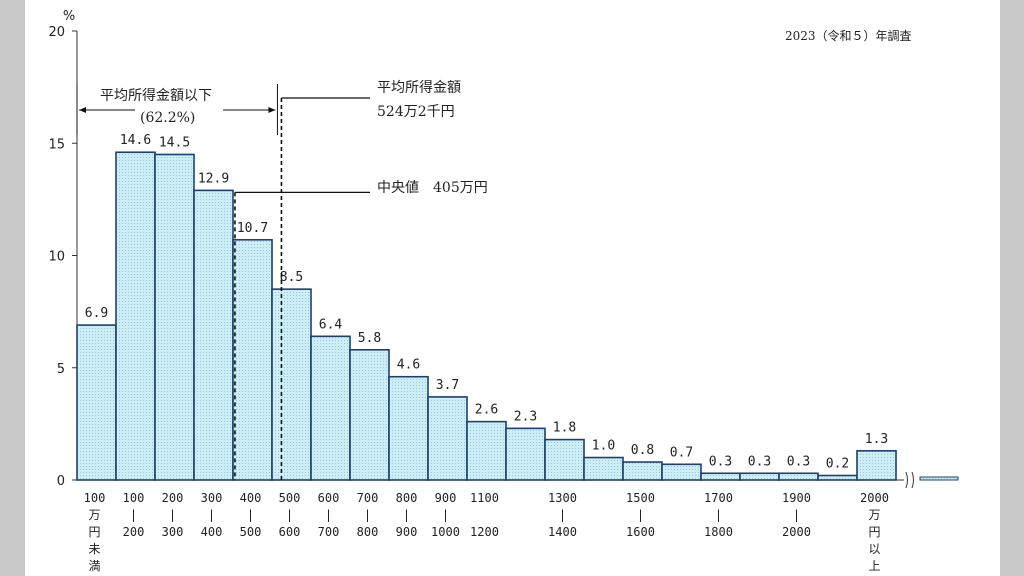 This screenshot has width=1024, height=576. I want to click on bar-value-label: 2.3, so click(525, 416).